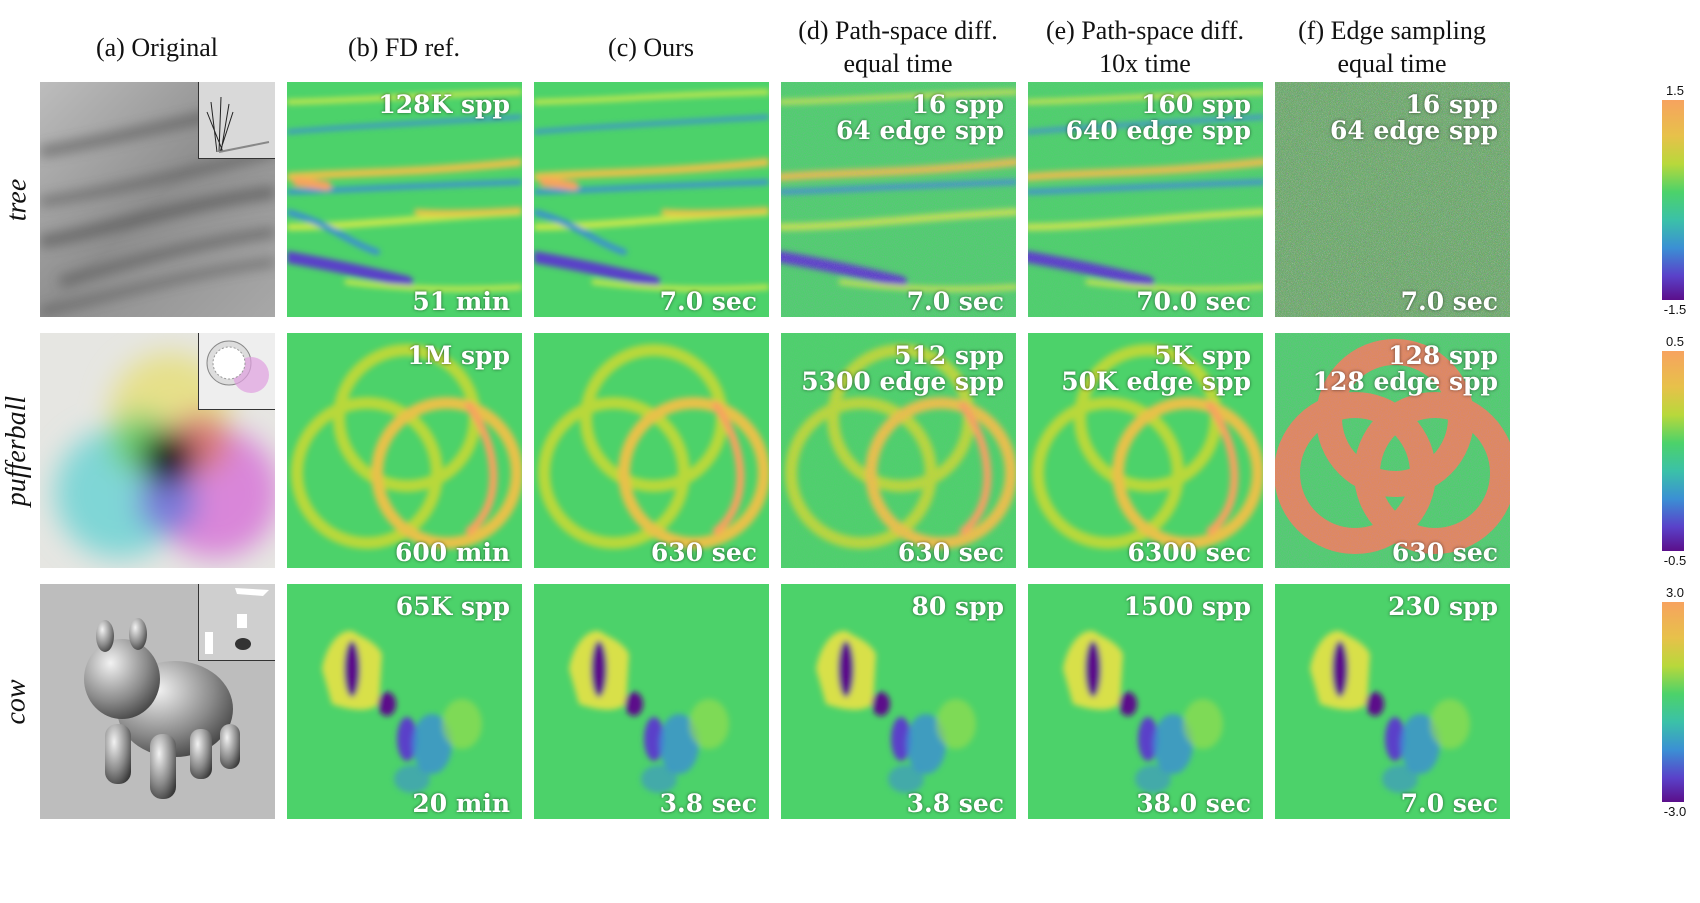 This screenshot has width=1700, height=903. Describe the element at coordinates (898, 701) in the screenshot. I see `cow-path-space-equal-image` at that location.